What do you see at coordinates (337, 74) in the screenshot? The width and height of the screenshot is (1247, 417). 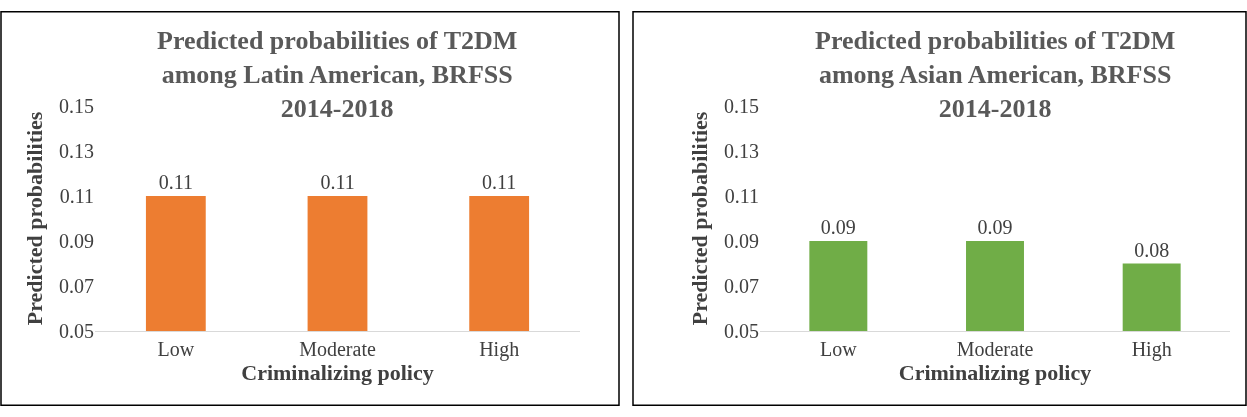 I see `chart-title: Predicted probabilities of T2DM among Latin American, BRFSS 2014-2018` at bounding box center [337, 74].